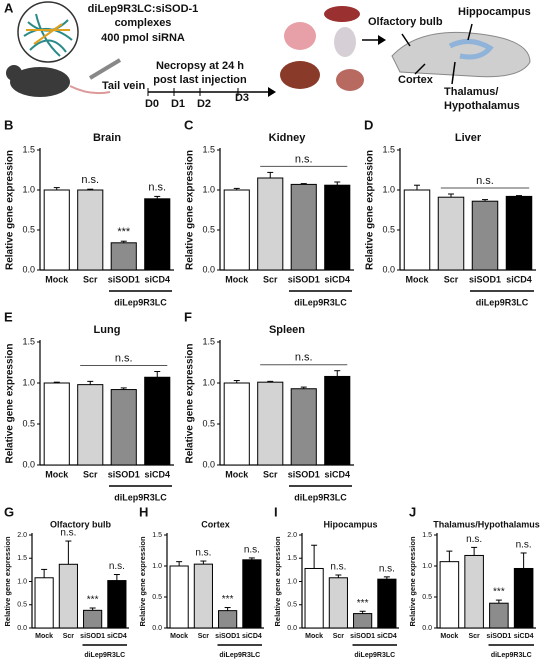 The height and width of the screenshot is (660, 542). What do you see at coordinates (188, 316) in the screenshot?
I see `panel-letter: F` at bounding box center [188, 316].